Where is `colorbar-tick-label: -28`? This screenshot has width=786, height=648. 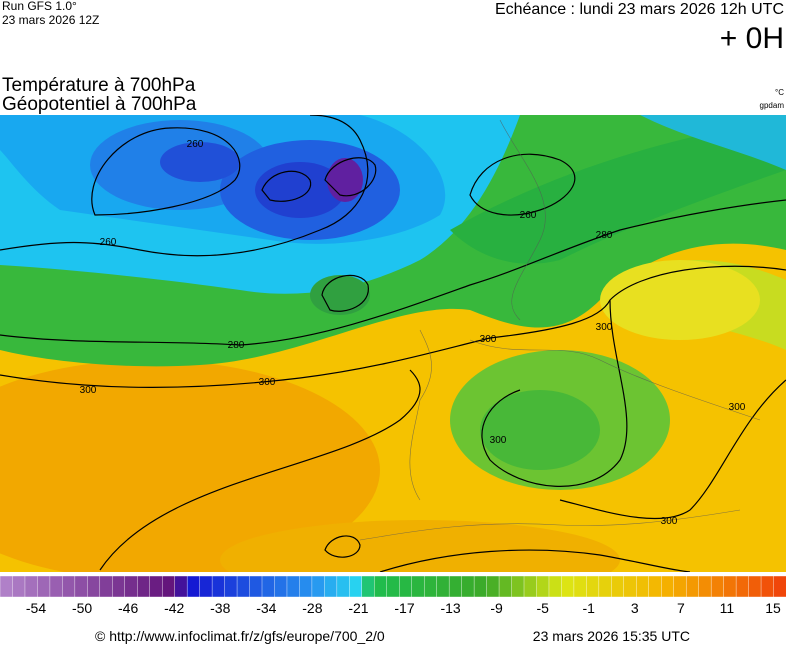 colorbar-tick-label: -28 is located at coordinates (312, 608).